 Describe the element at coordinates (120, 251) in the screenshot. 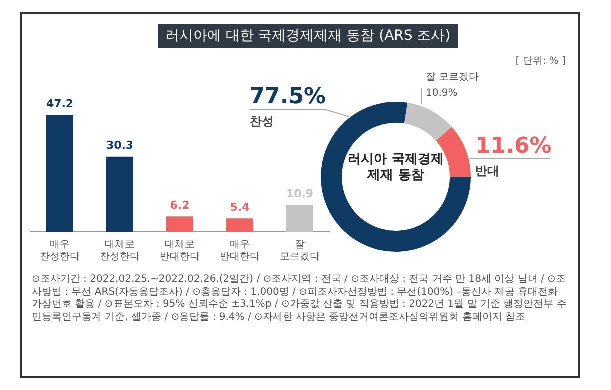

I see `x-tick-label: 대체로 찬성한다` at that location.